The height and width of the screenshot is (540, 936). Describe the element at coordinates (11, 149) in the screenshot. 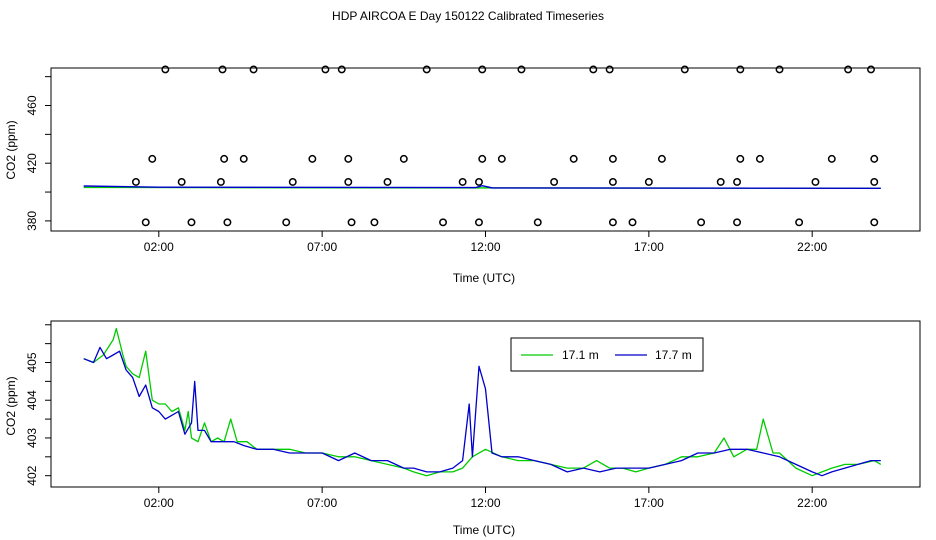

I see `top-y-axis-label: CO2 (ppm)` at that location.